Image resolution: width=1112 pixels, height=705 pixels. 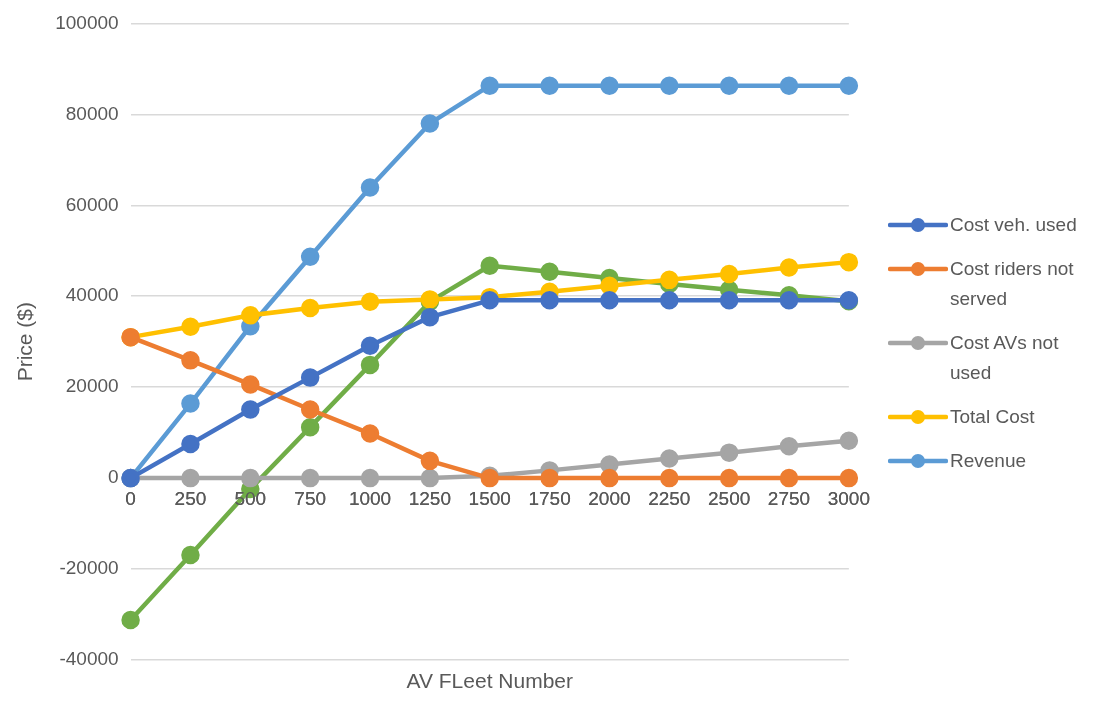 What do you see at coordinates (669, 498) in the screenshot?
I see `x-tick-label: 2250` at bounding box center [669, 498].